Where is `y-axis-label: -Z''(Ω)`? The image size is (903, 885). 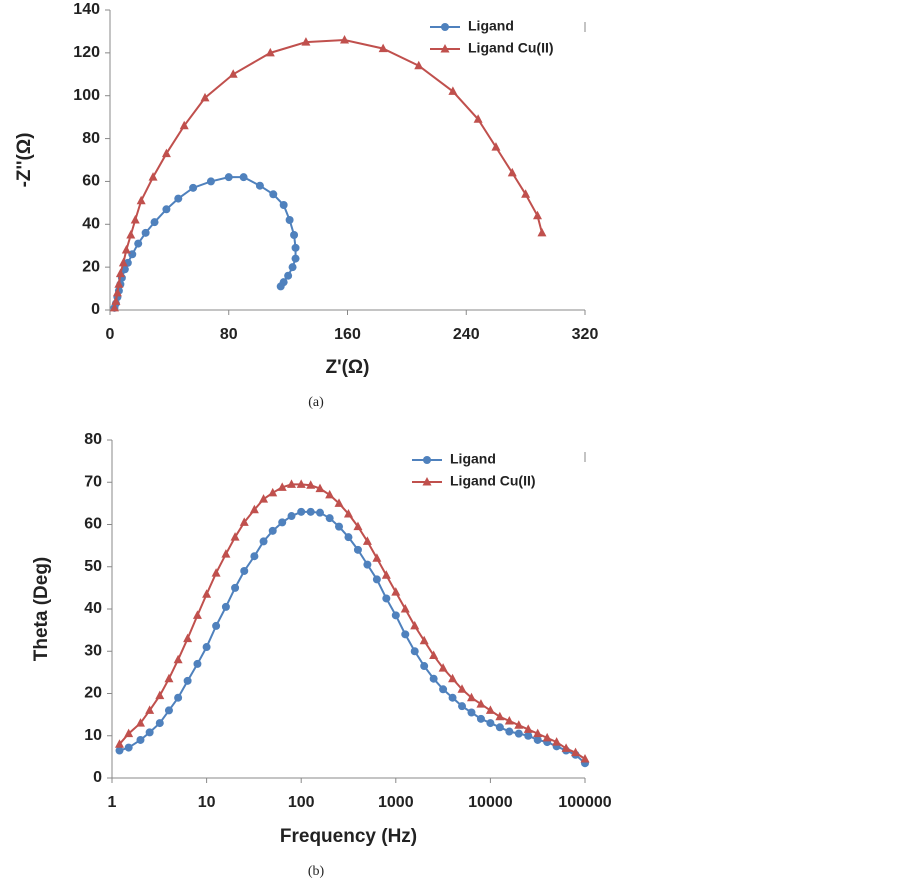
y-axis-label: -Z''(Ω) is located at coordinates (24, 160).